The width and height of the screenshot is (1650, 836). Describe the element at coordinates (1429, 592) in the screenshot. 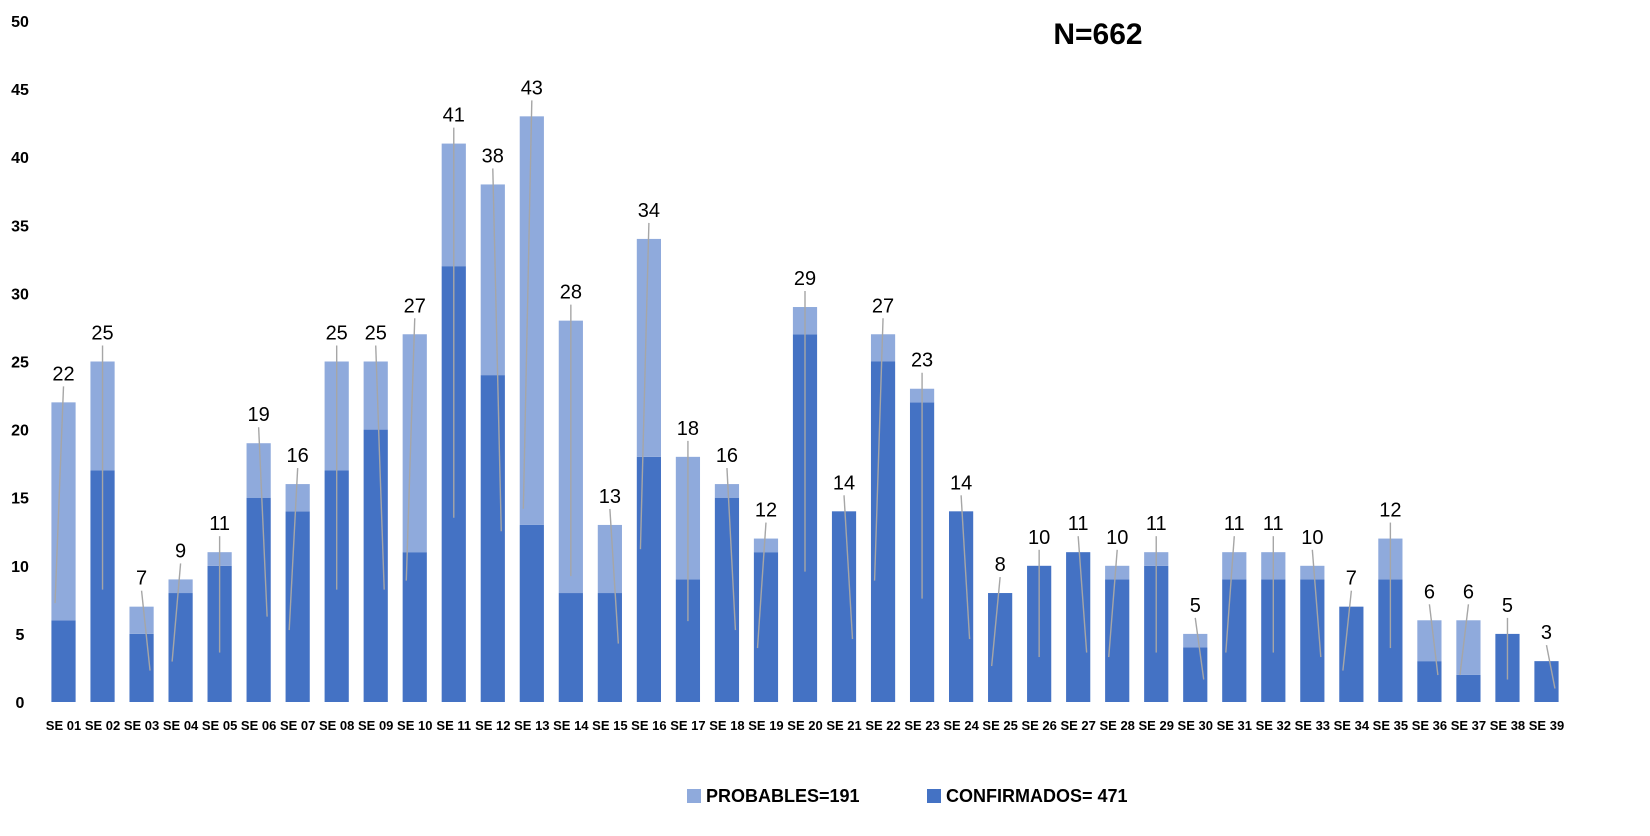

I see `data-label-total: 6` at that location.